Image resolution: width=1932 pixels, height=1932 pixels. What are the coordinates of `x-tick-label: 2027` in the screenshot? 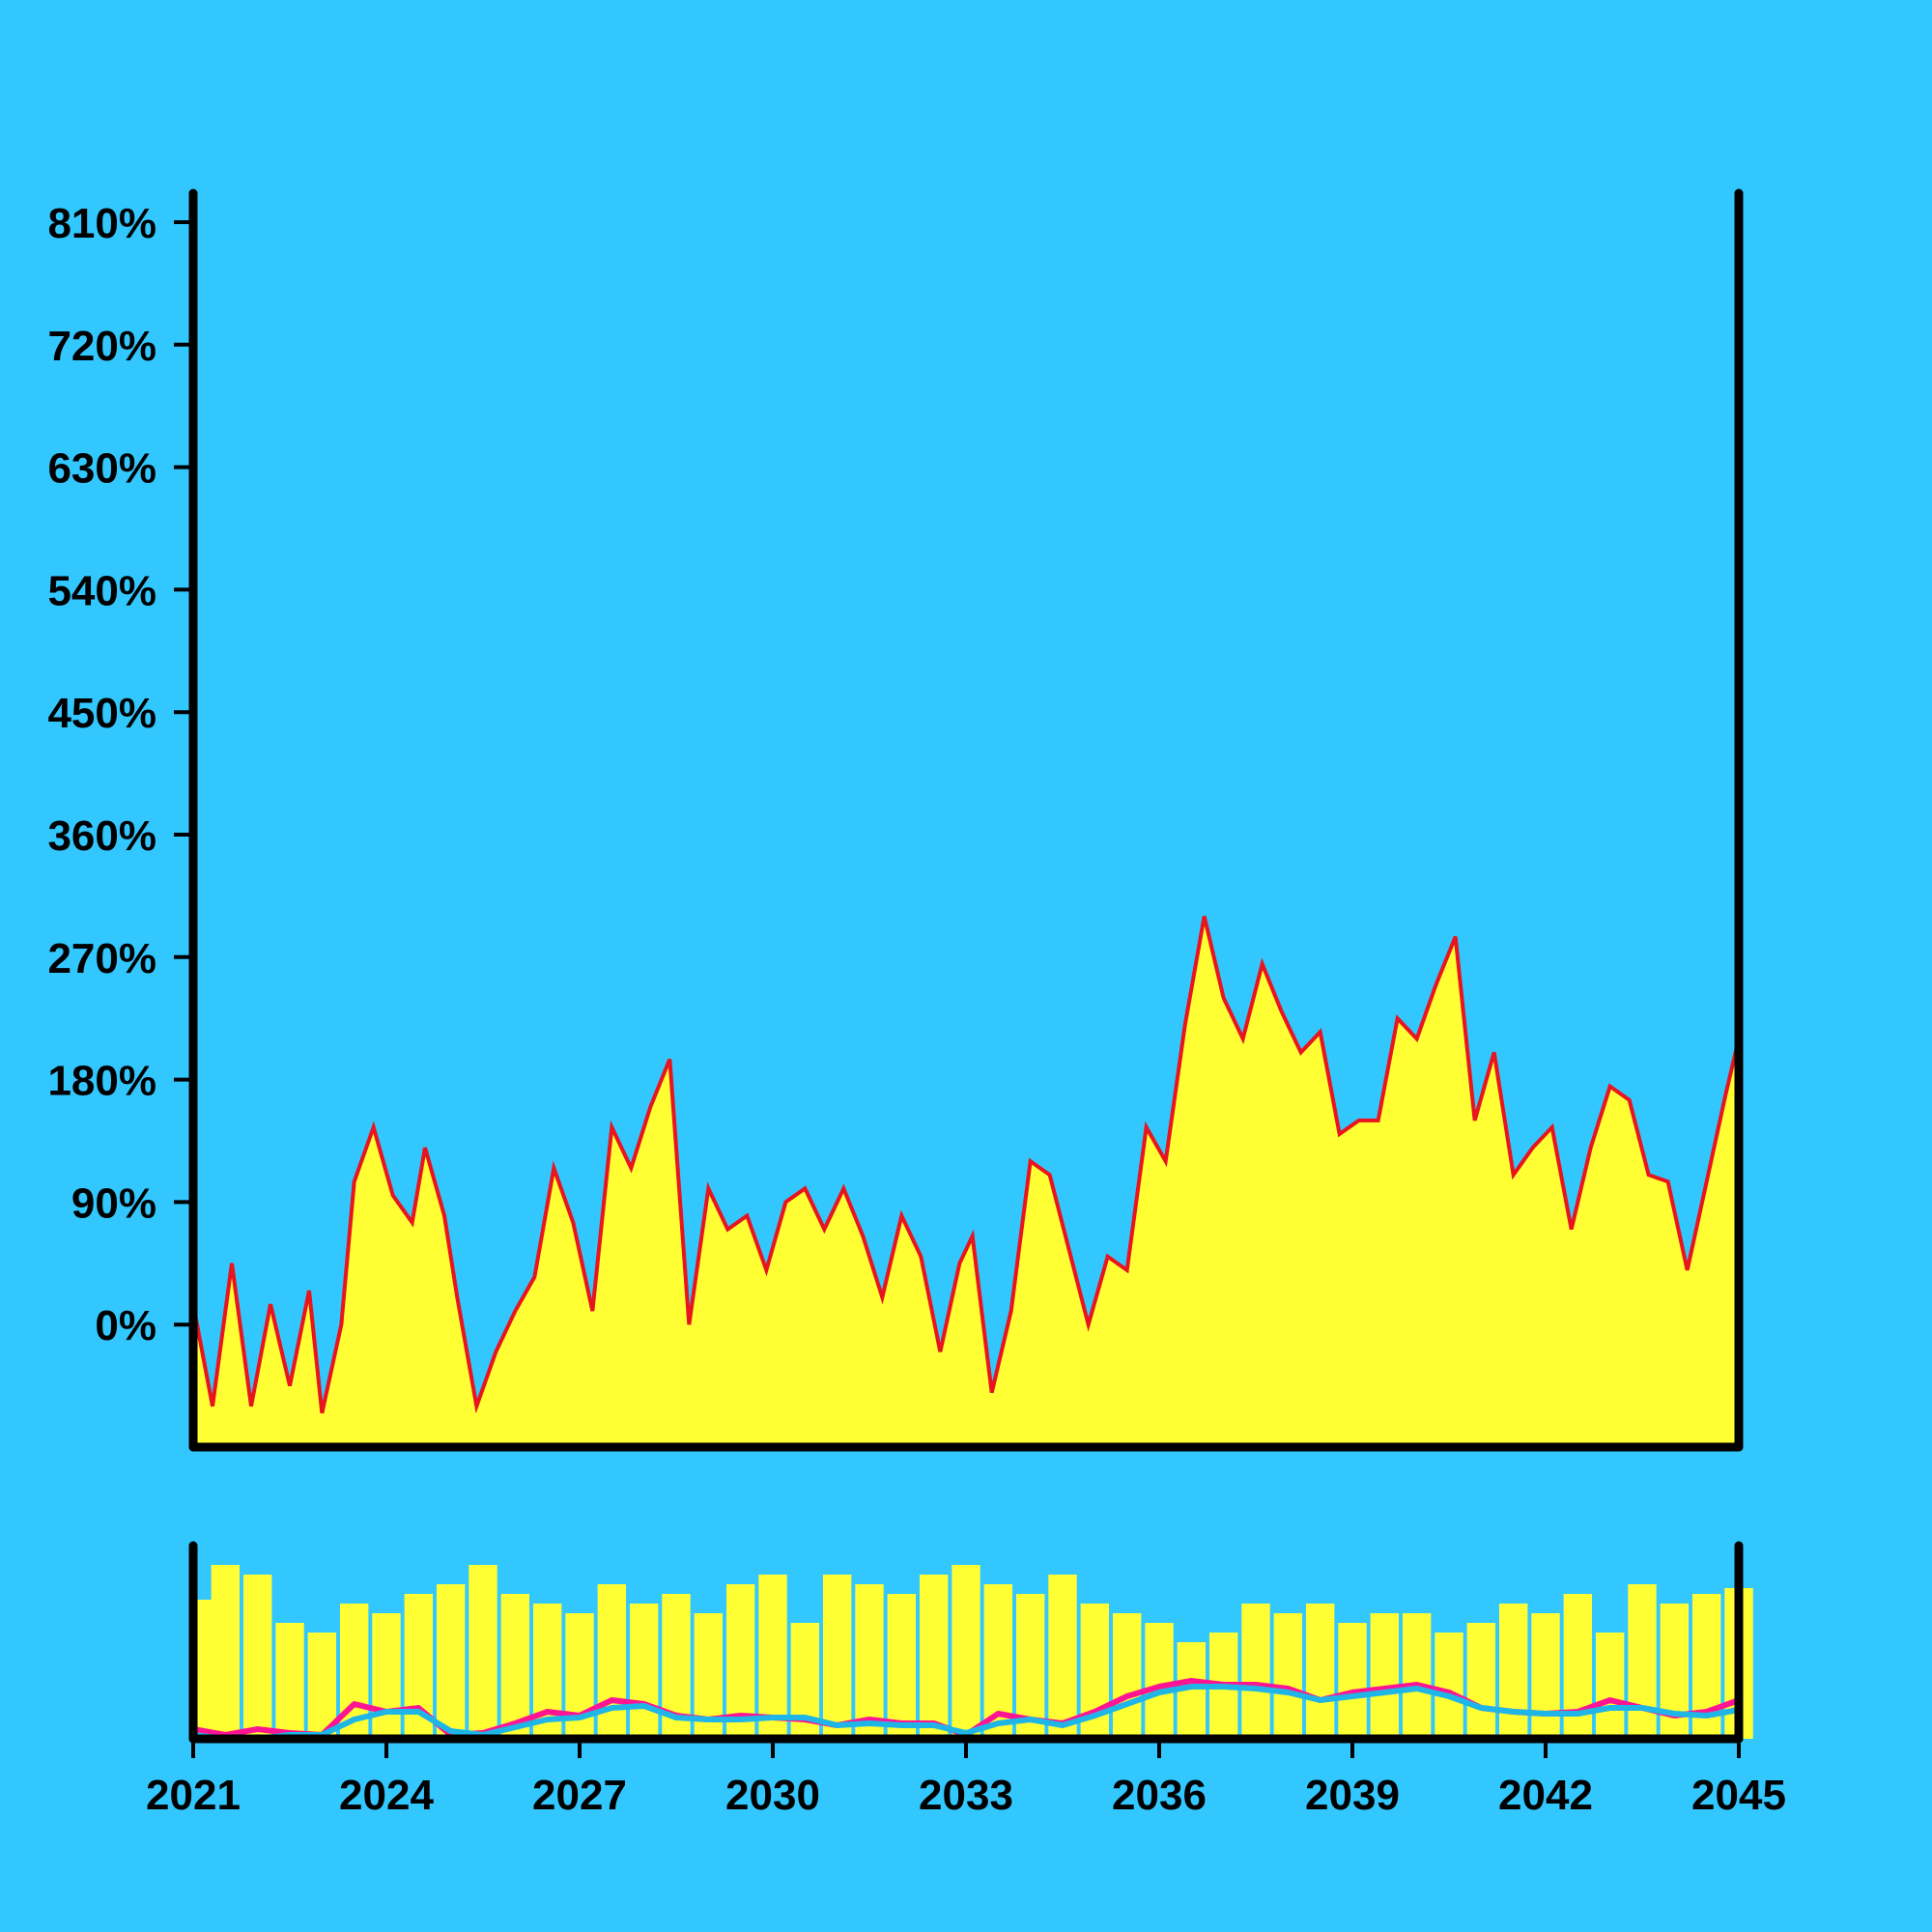 It's located at (579, 1795).